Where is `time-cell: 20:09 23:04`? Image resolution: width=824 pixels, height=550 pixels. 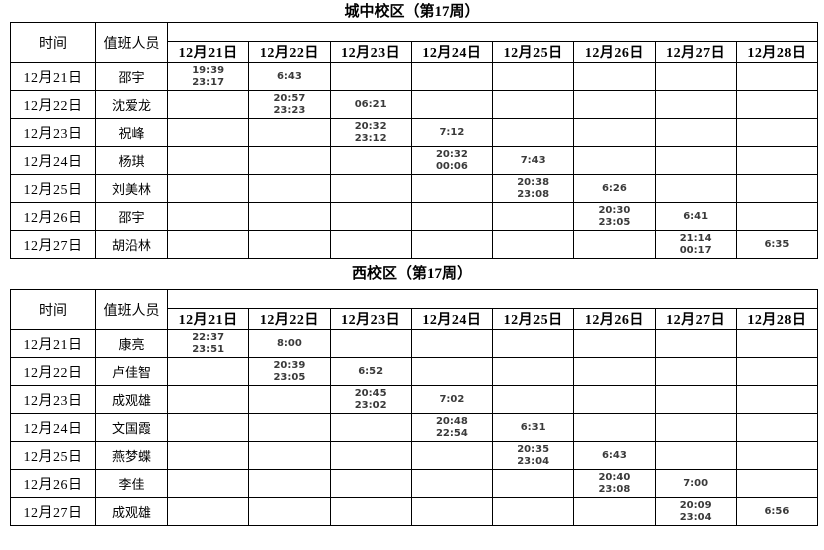
time-cell: 20:09 23:04 is located at coordinates (695, 511).